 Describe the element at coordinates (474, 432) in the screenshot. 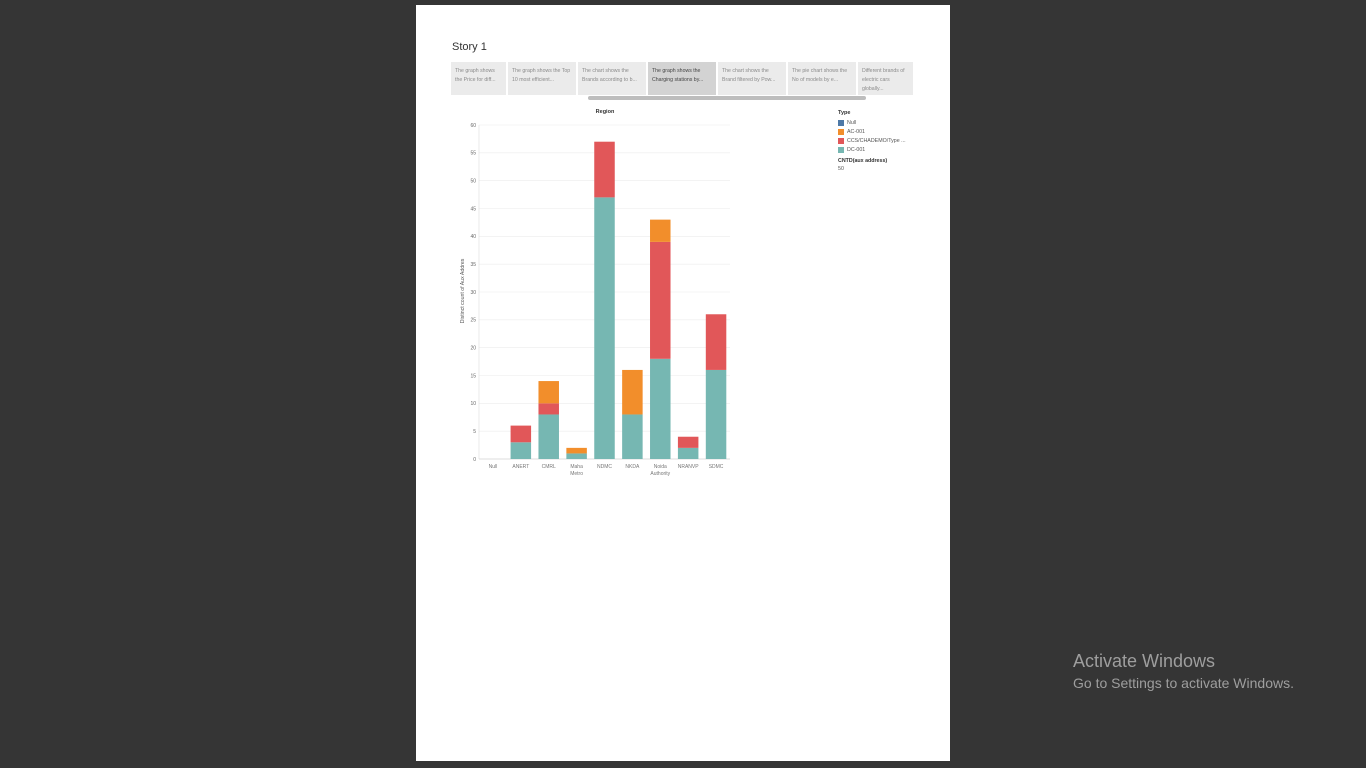

I see `y-tick-label: 5` at that location.